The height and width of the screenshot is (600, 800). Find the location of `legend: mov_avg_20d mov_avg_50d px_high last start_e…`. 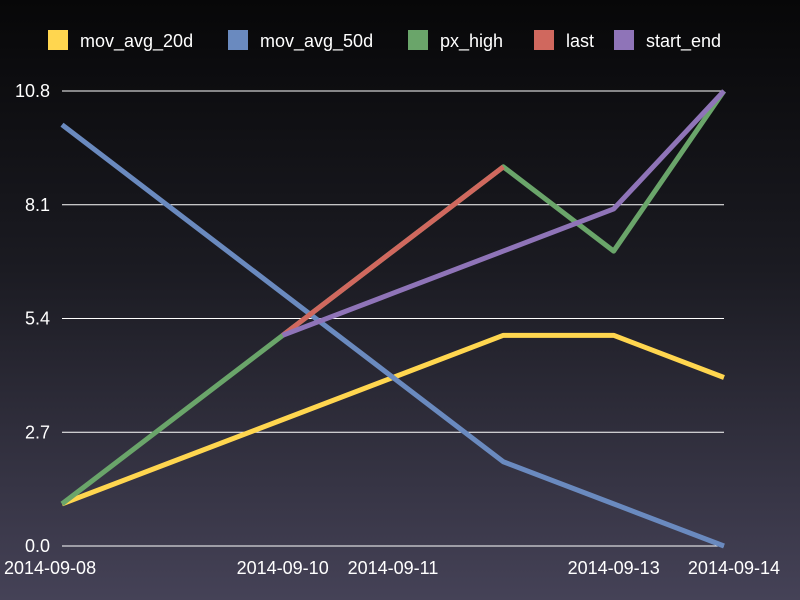

legend: mov_avg_20d mov_avg_50d px_high last start_e… is located at coordinates (384, 41).